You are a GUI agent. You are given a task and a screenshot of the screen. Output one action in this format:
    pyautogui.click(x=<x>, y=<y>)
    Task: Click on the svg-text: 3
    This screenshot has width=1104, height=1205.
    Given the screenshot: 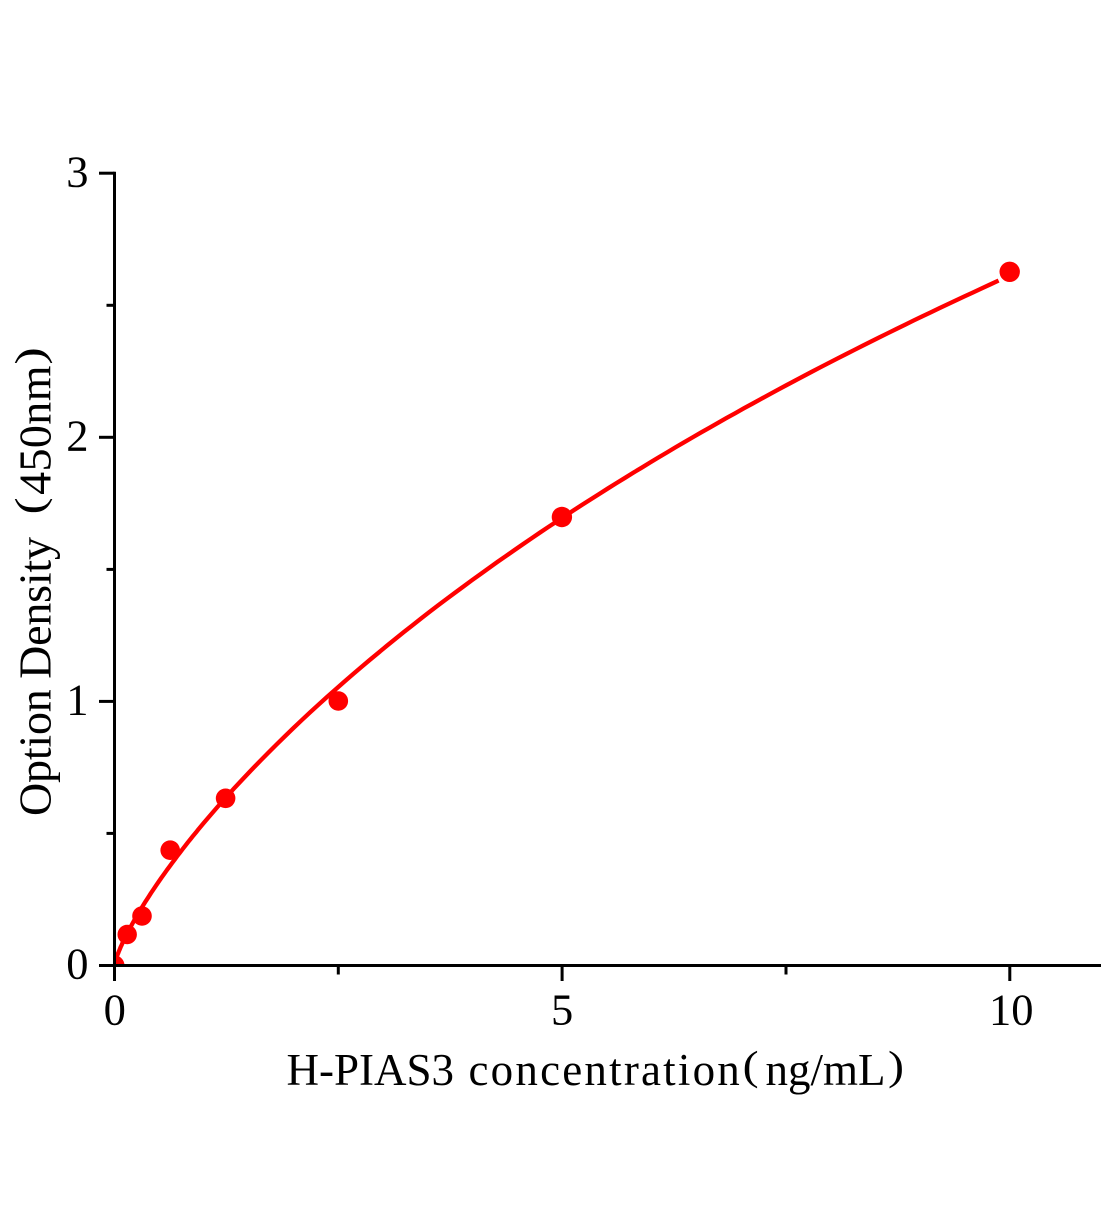 What is the action you would take?
    pyautogui.click(x=77, y=171)
    